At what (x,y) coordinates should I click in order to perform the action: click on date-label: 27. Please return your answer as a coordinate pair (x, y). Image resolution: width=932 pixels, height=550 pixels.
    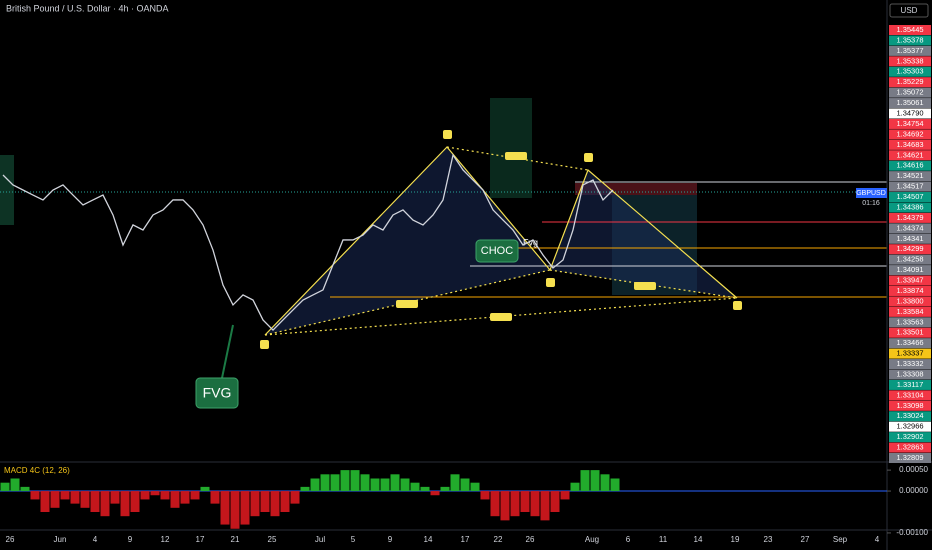
    Looking at the image, I should click on (805, 539).